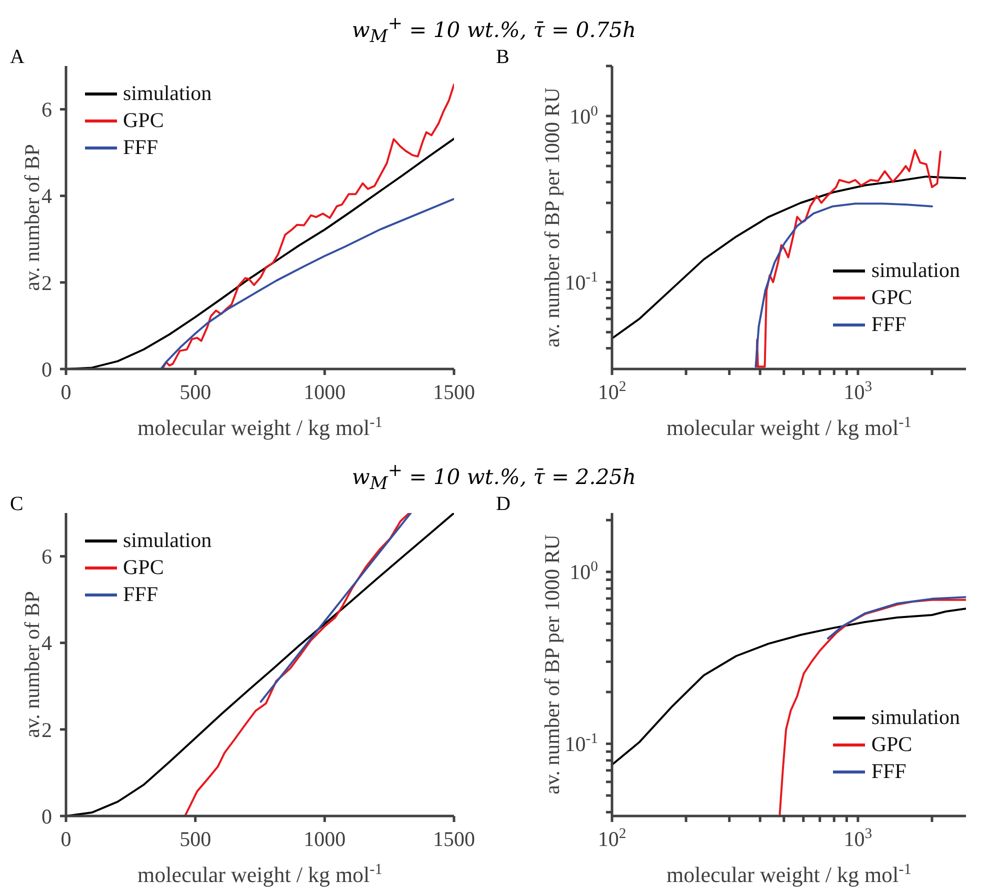  What do you see at coordinates (503, 504) in the screenshot?
I see `text: D` at bounding box center [503, 504].